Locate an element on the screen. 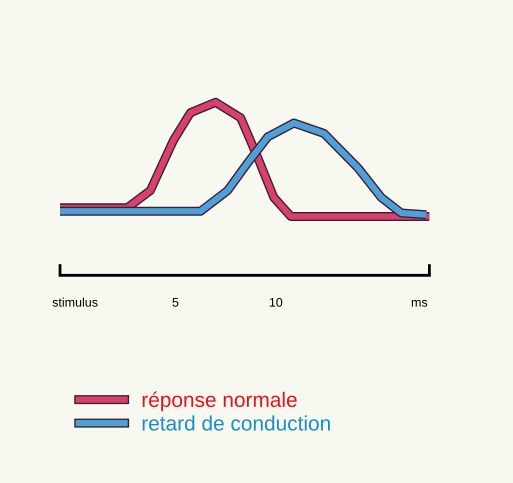 This screenshot has width=513, height=483. legend-label: retard de conduction is located at coordinates (236, 423).